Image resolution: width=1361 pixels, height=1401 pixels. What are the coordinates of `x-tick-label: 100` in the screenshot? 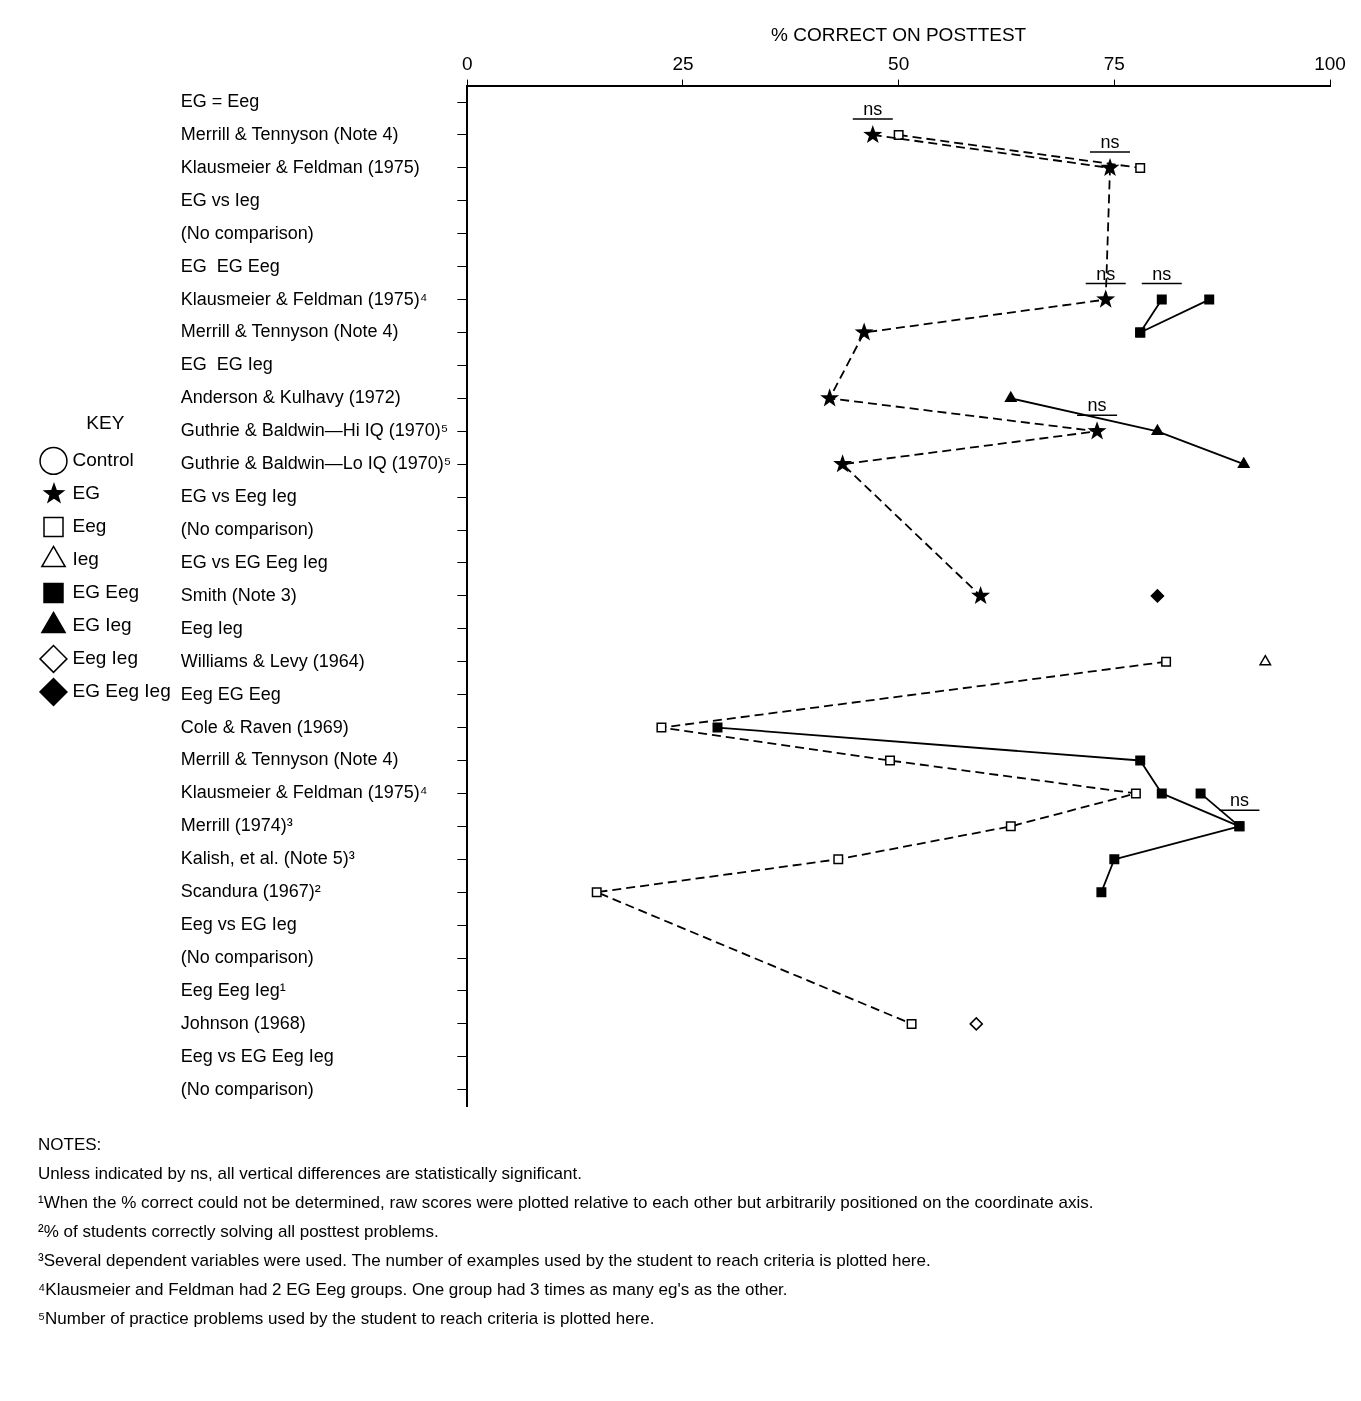 It's located at (1330, 64).